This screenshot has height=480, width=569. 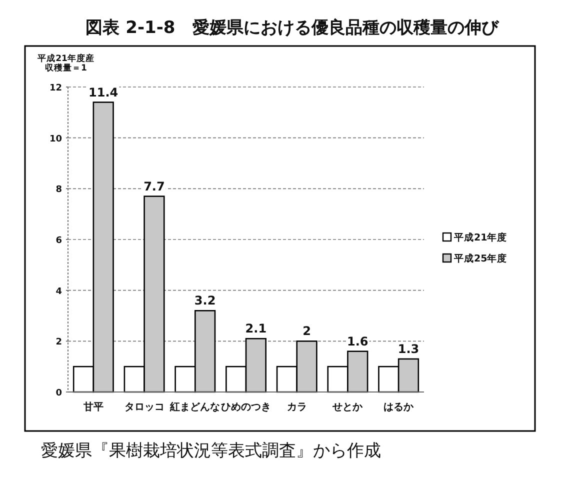 I want to click on y-tick-label: 6, so click(x=59, y=241).